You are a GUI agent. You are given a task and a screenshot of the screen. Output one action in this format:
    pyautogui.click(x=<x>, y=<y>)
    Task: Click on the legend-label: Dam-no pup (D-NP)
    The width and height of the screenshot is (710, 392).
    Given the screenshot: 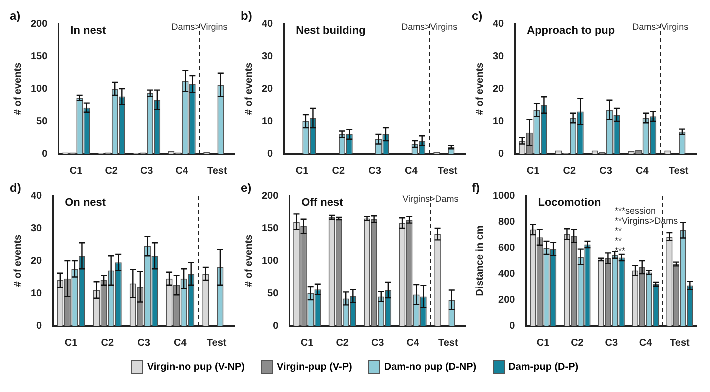 What is the action you would take?
    pyautogui.click(x=430, y=367)
    